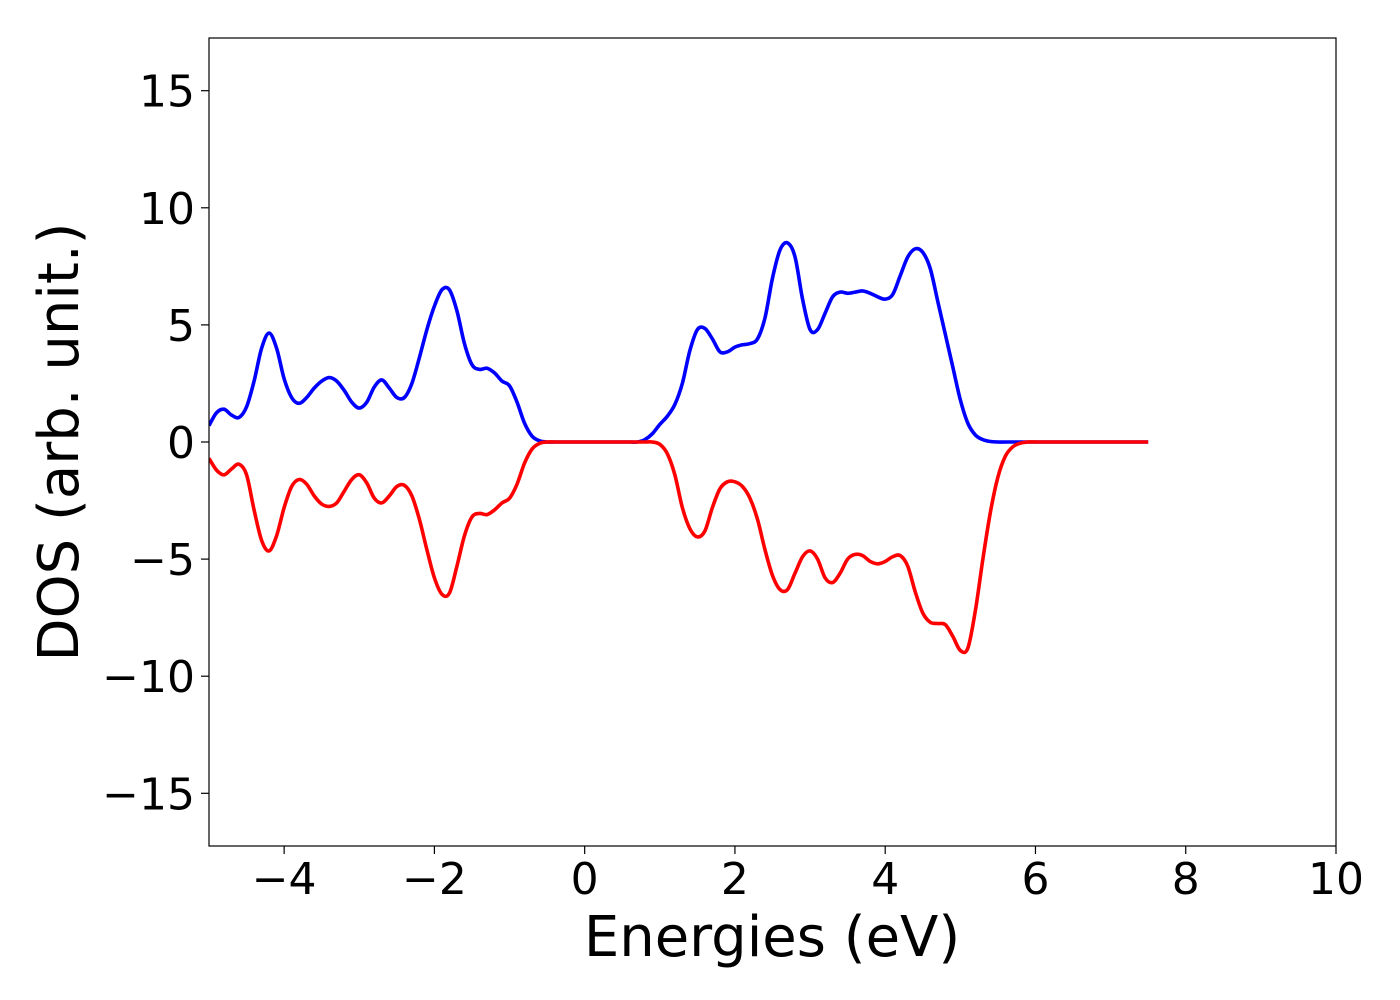 The image size is (1400, 1000). I want to click on x-tick-label: 4, so click(885, 879).